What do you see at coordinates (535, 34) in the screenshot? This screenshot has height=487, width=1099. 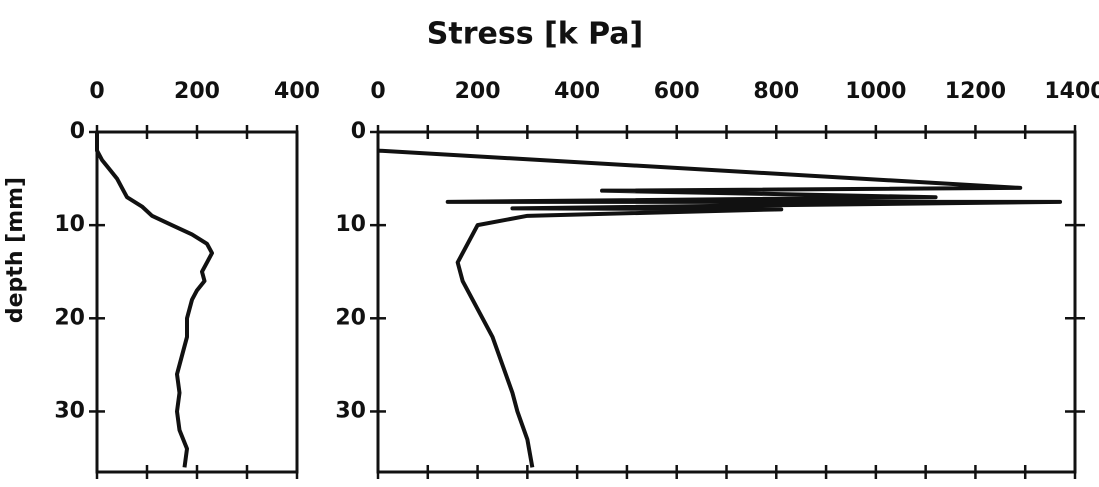 I see `chart-title: Stress [k Pa]` at bounding box center [535, 34].